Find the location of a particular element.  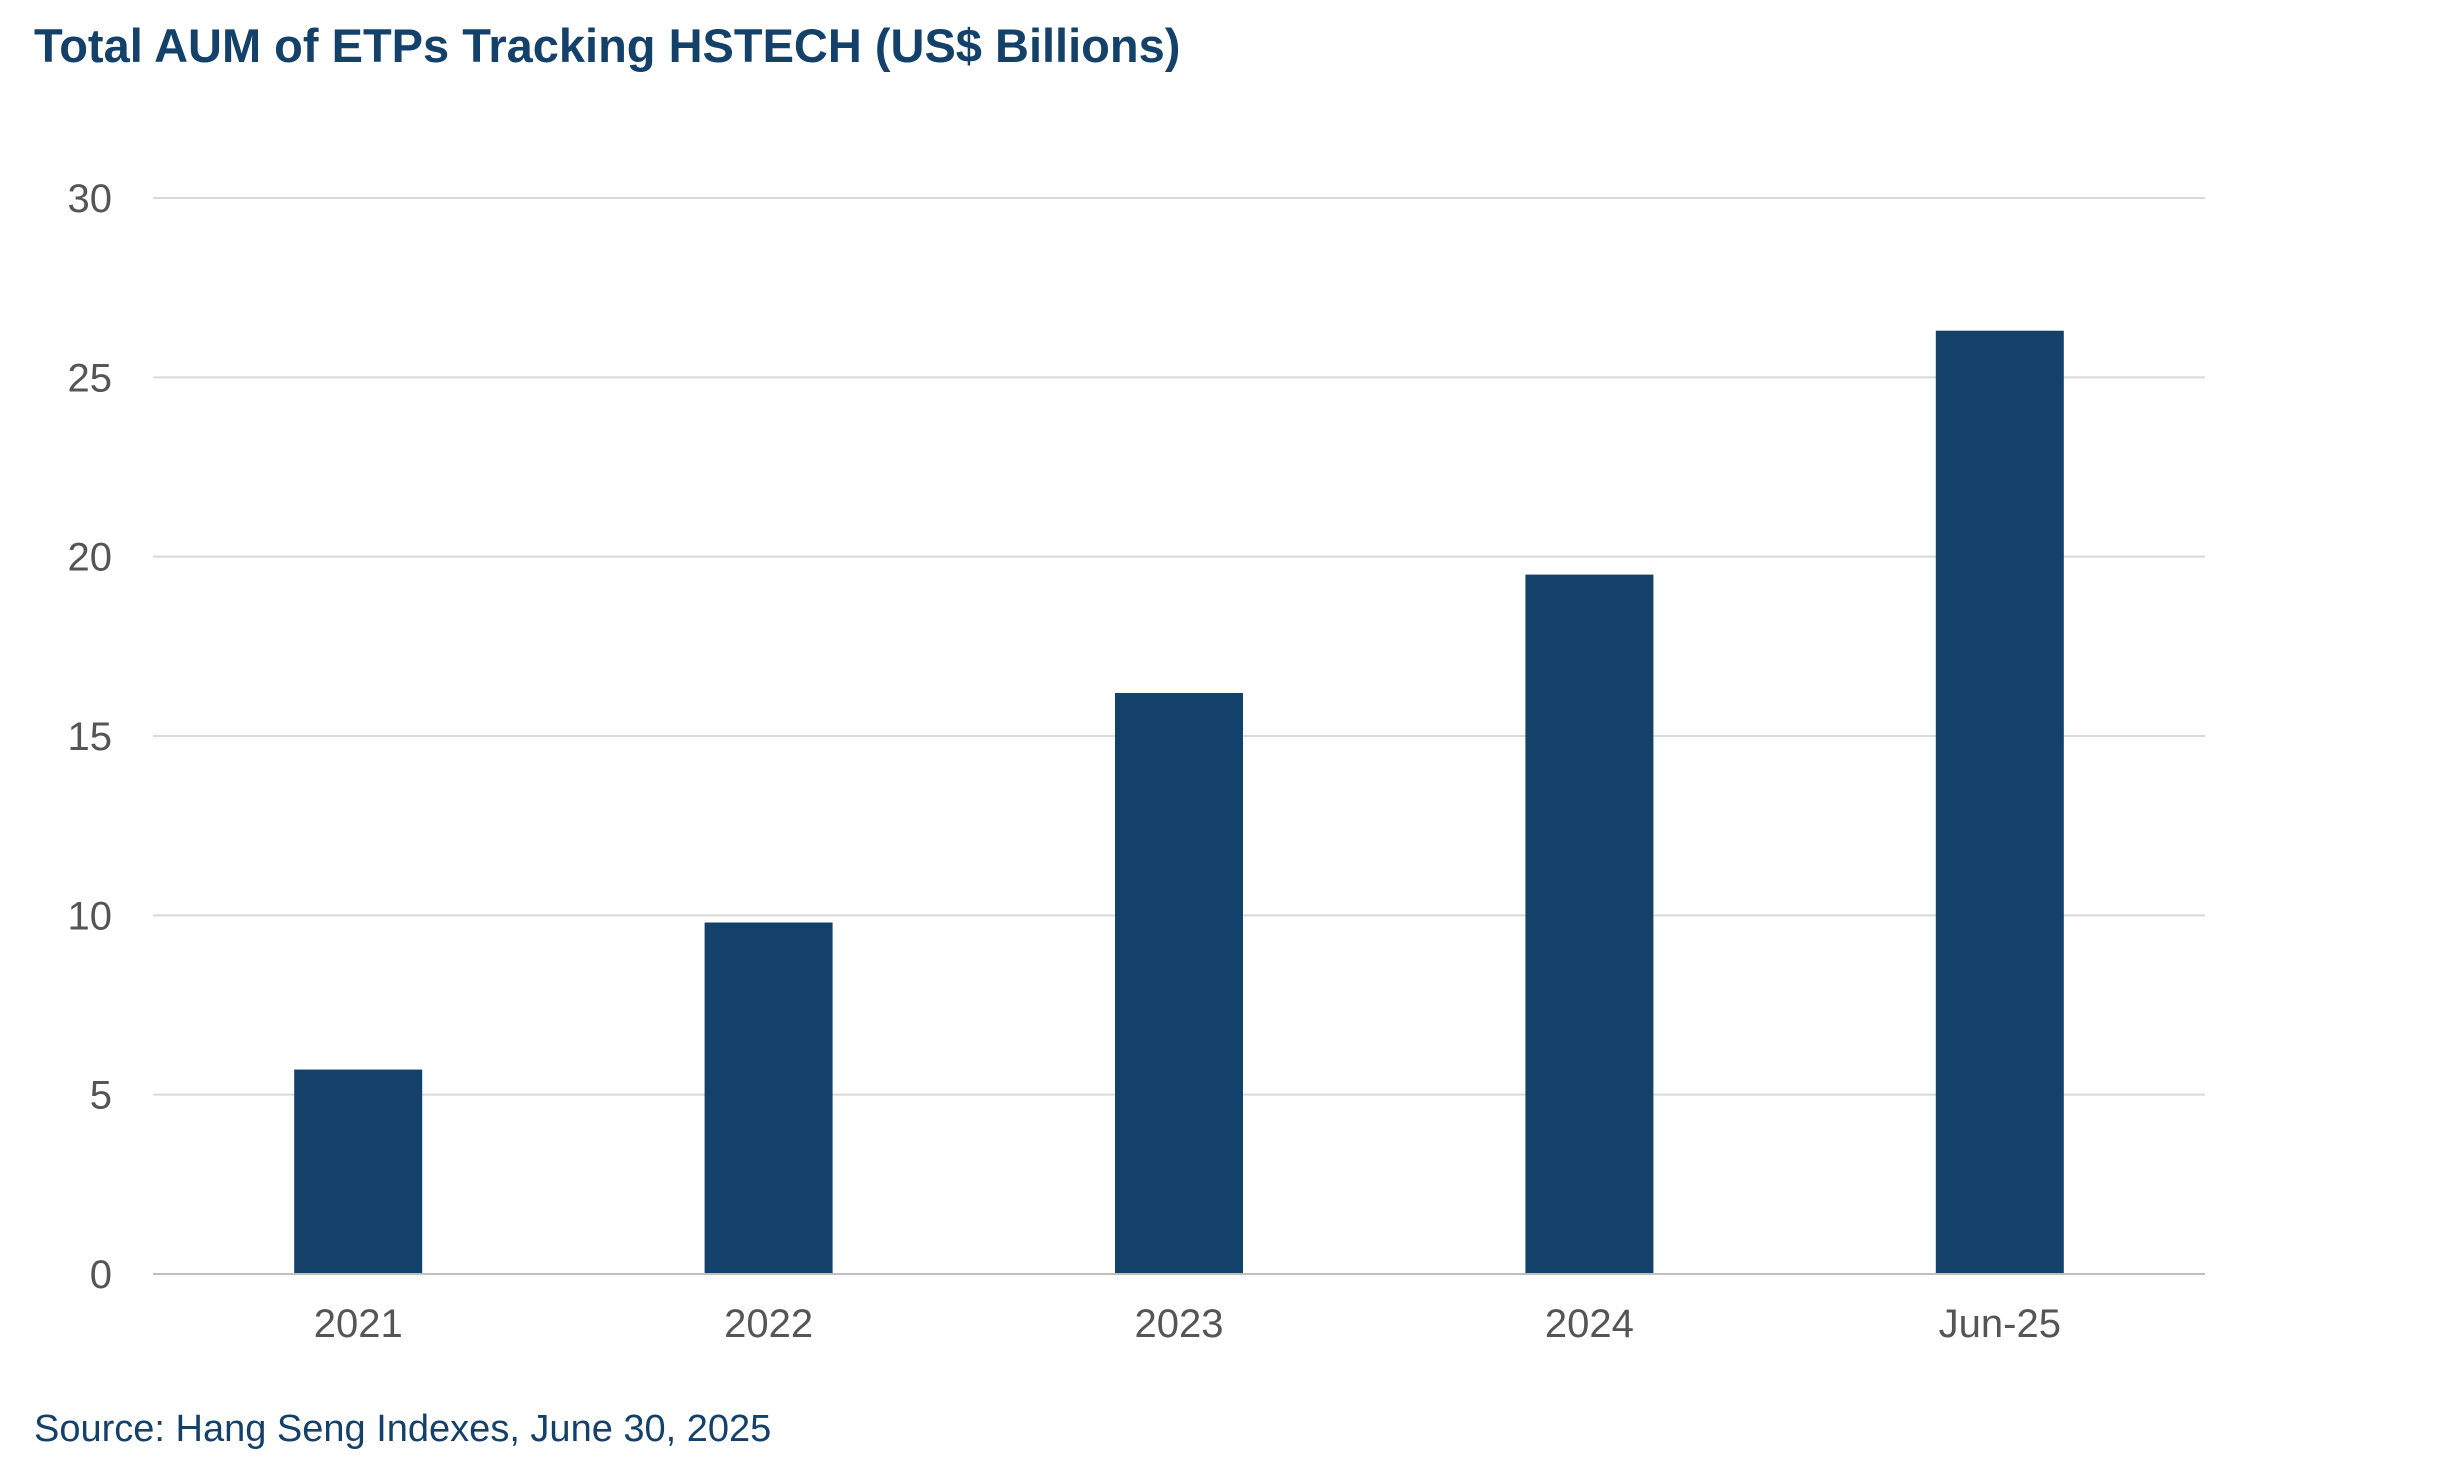

y-tick-label: 20 is located at coordinates (90, 558).